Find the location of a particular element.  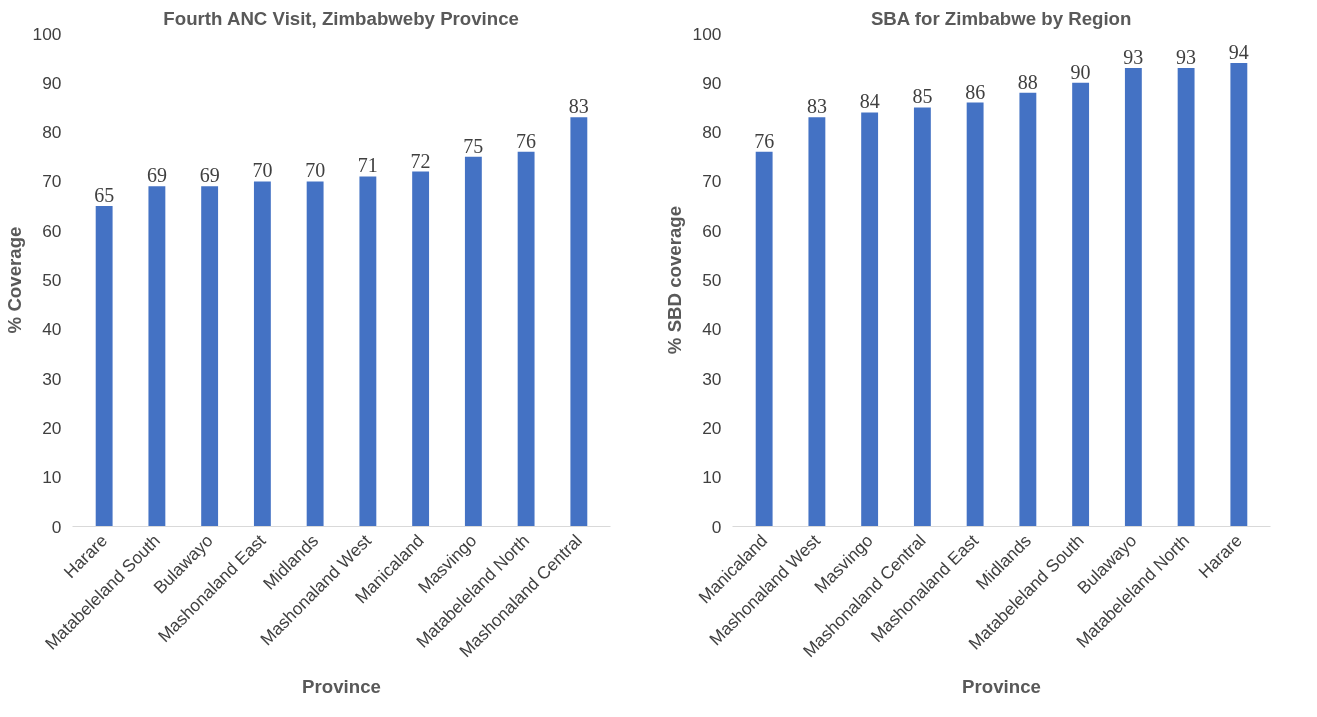

data-label: 88 is located at coordinates (1027, 81).